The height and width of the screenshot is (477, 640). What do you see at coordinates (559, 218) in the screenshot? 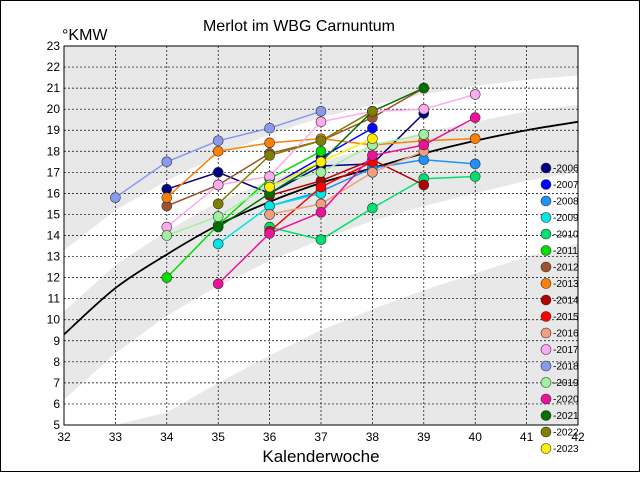
I see `legend-item-2009: -2009` at bounding box center [559, 218].